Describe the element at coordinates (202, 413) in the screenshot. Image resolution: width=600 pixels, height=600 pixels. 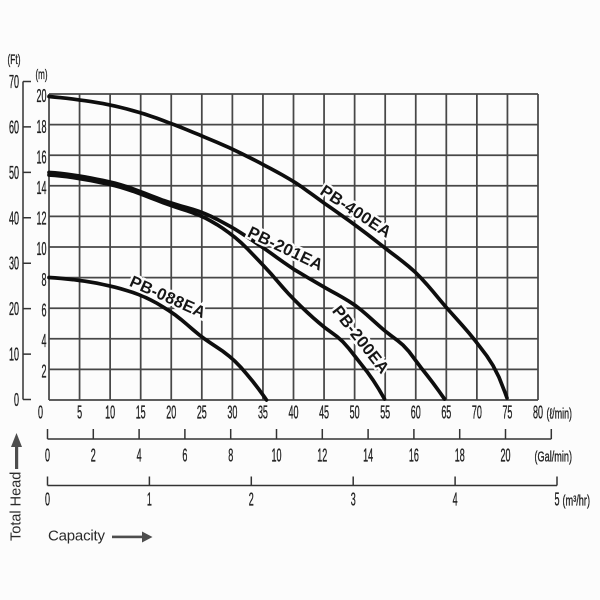
I see `svg-text: 25` at that location.